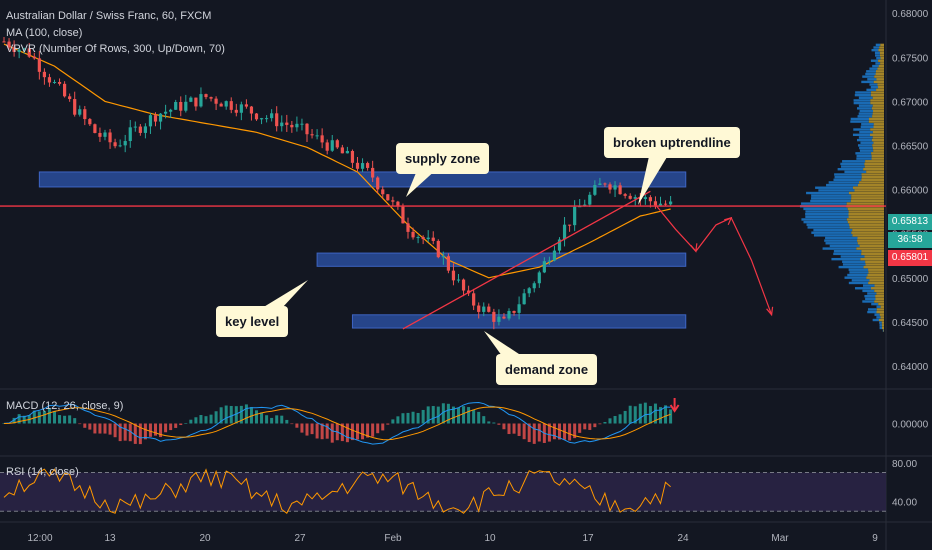 This screenshot has width=932, height=550. Describe the element at coordinates (910, 258) in the screenshot. I see `ma-value-badge: 0.65801` at that location.